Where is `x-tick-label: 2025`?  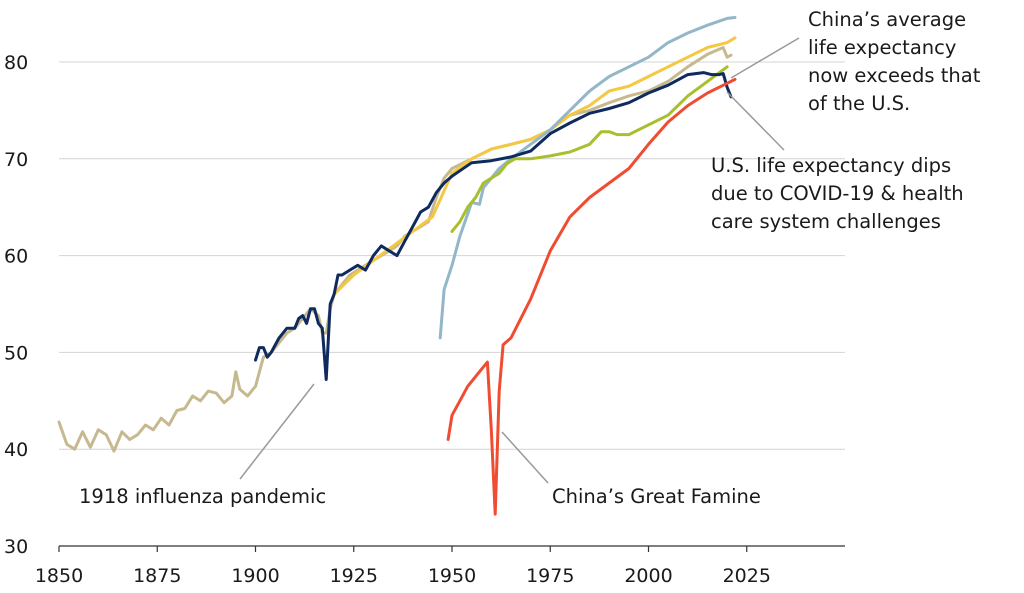 x-tick-label: 2025 is located at coordinates (747, 576).